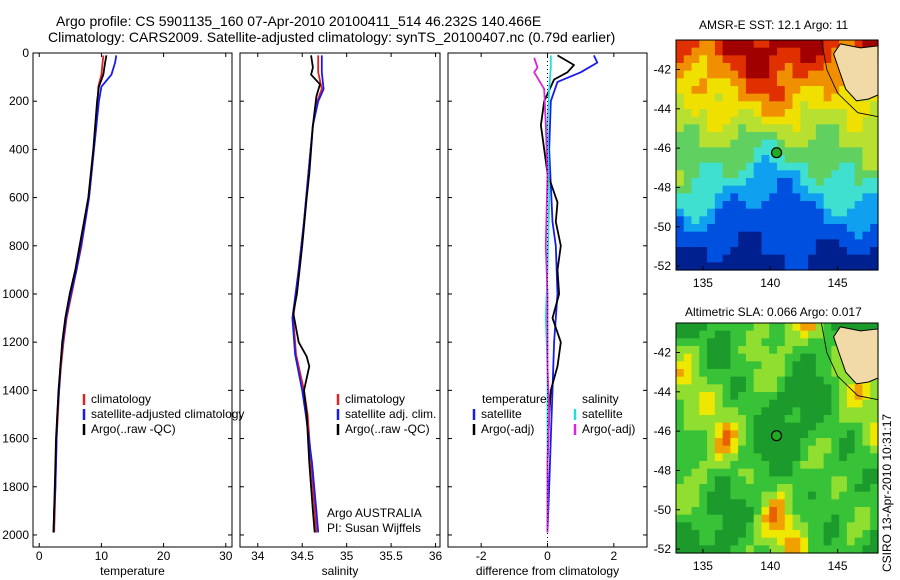  I want to click on depth-tick-label: 1600, so click(15, 439).